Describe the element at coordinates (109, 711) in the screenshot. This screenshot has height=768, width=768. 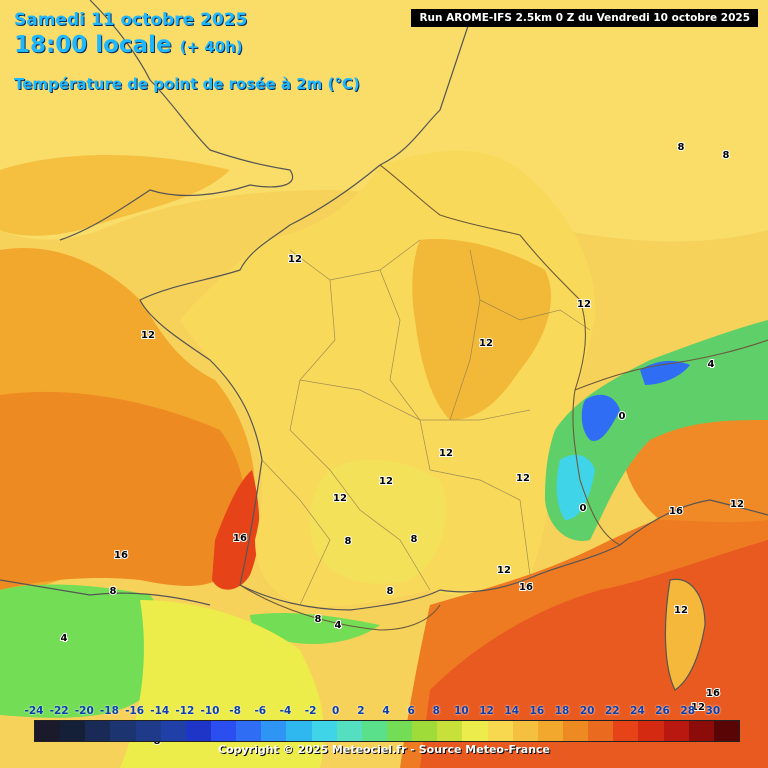
I see `scale-label: -18` at that location.